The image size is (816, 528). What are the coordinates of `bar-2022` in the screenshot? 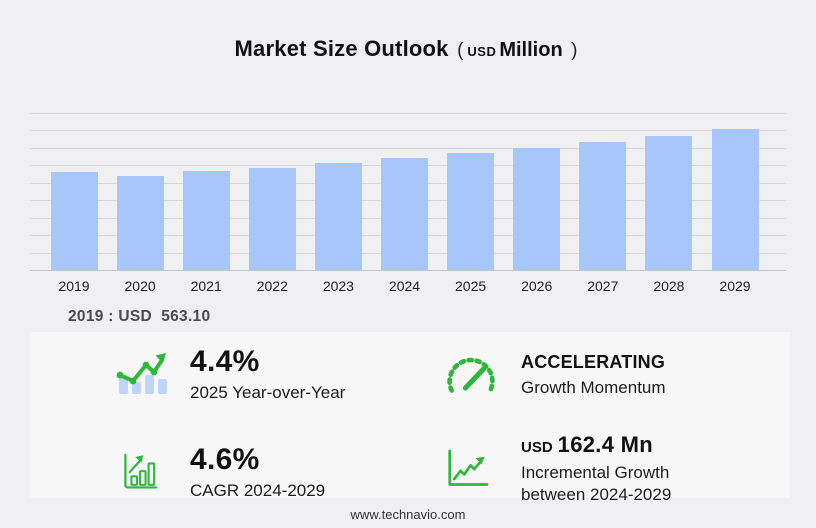 It's located at (272, 219).